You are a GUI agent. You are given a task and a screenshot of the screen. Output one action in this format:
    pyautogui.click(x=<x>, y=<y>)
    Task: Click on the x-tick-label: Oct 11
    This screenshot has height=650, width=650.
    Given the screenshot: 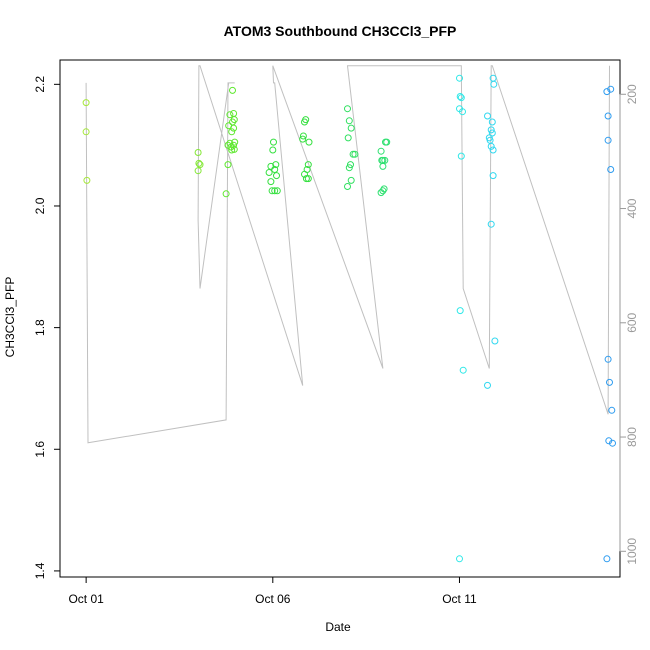 What is the action you would take?
    pyautogui.click(x=459, y=599)
    